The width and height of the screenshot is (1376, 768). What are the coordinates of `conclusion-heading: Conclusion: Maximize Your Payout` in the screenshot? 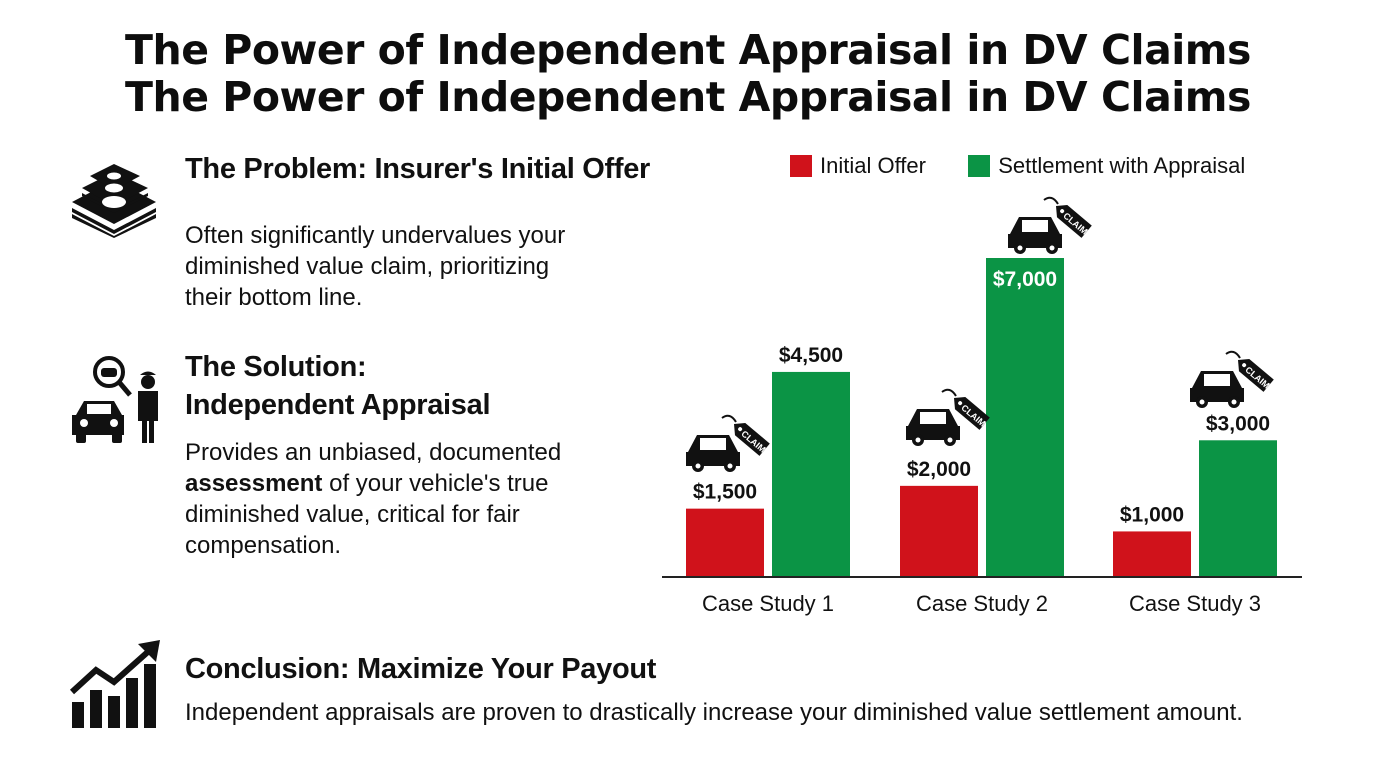 It's located at (421, 669).